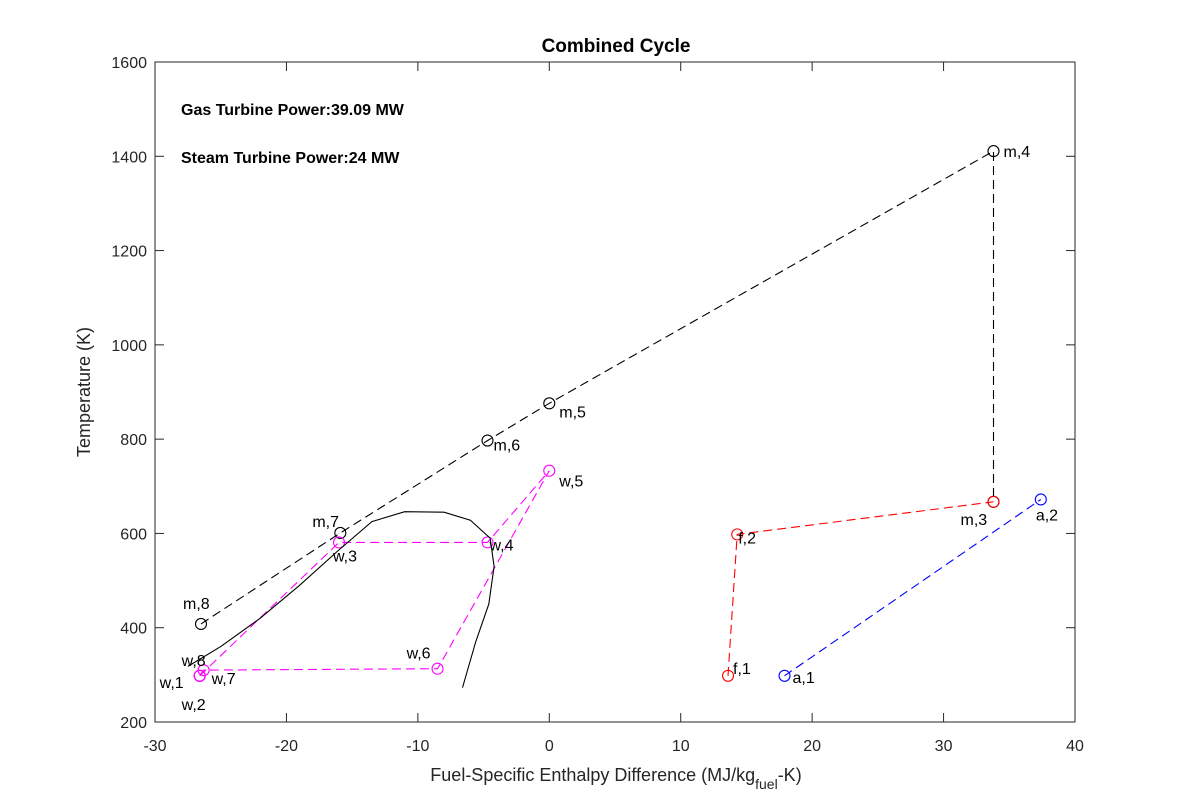  Describe the element at coordinates (572, 412) in the screenshot. I see `point-label-m5: m,5` at that location.